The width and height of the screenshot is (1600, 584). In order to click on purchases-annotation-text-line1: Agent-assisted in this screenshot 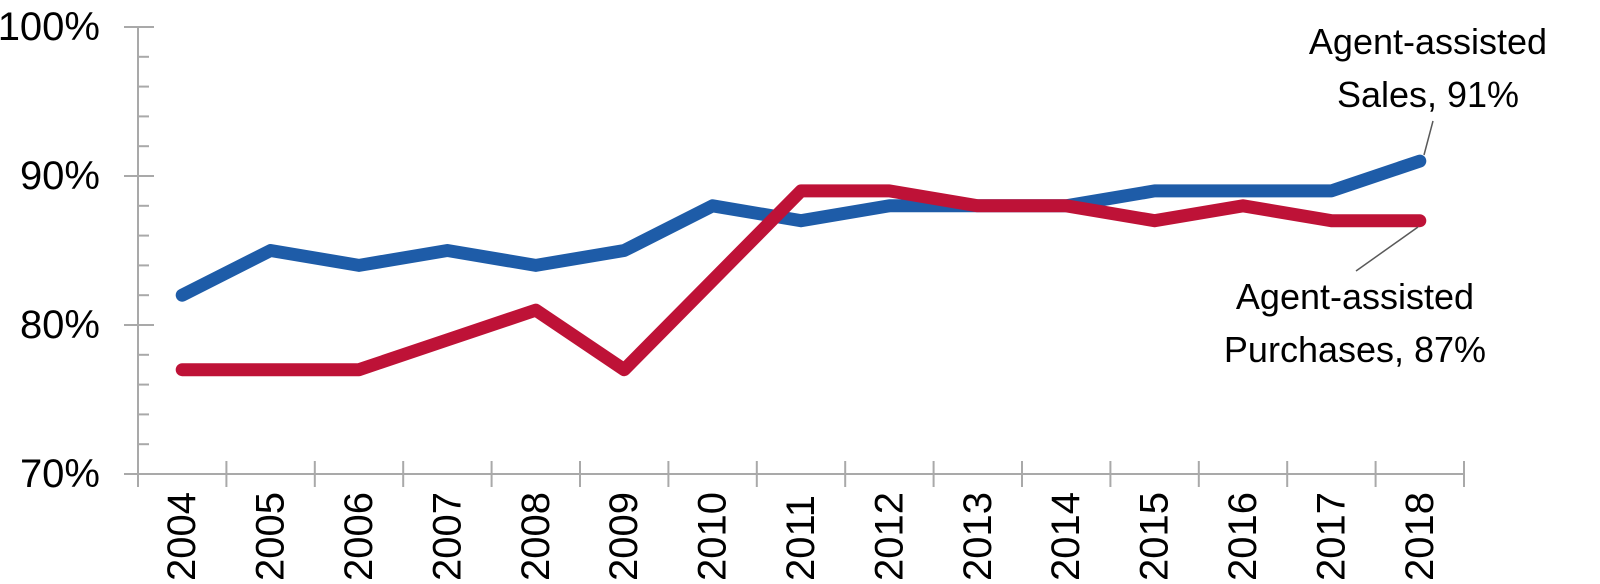, I will do `click(1355, 296)`.